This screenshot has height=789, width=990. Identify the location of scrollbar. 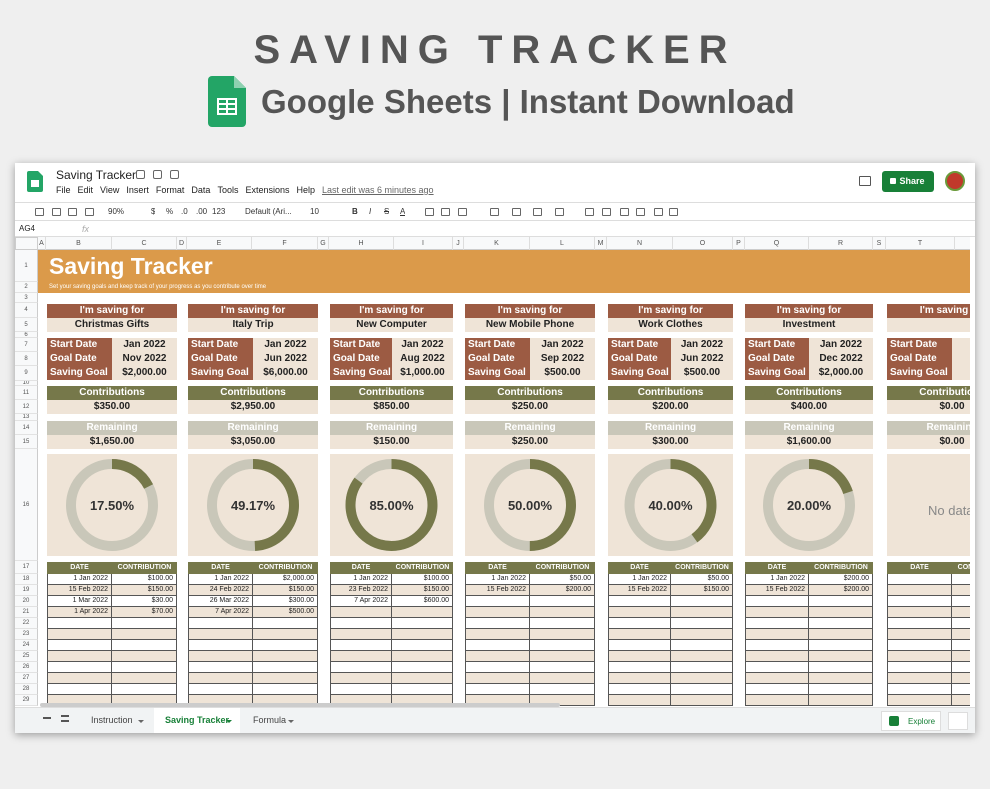
(300, 705).